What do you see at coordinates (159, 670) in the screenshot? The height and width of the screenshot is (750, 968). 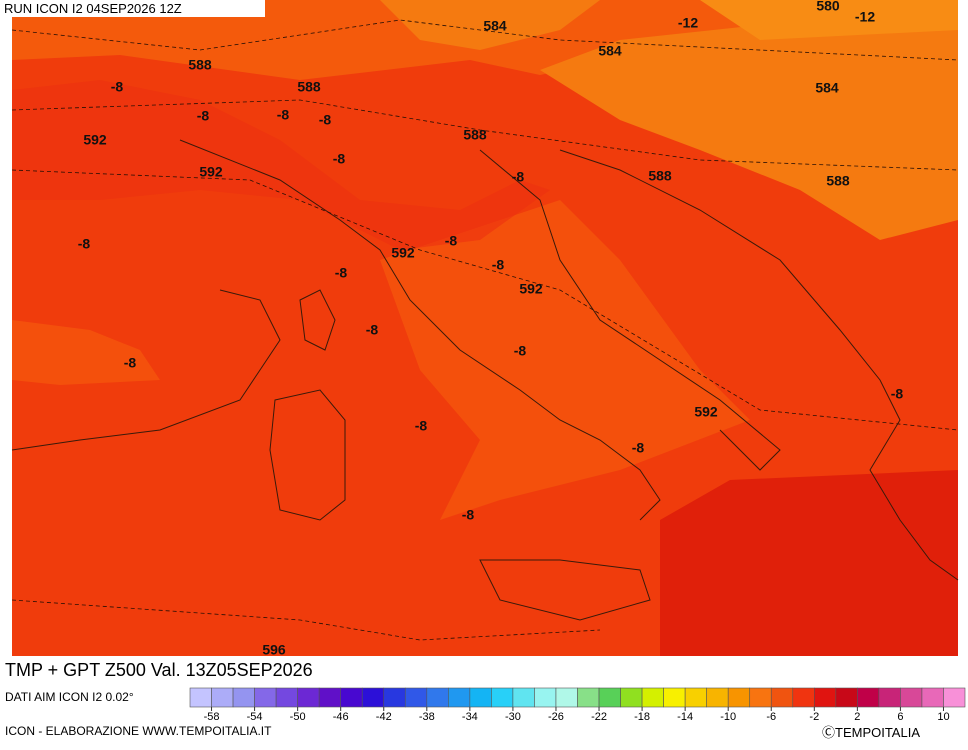 I see `map-title: TMP + GPT Z500 Val. 13Z05SEP2026` at bounding box center [159, 670].